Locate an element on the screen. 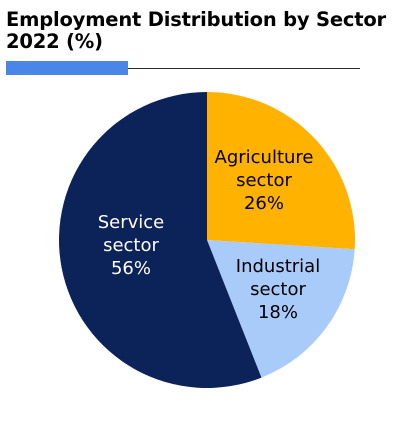  slice-label-service: Service sector 56% is located at coordinates (131, 245).